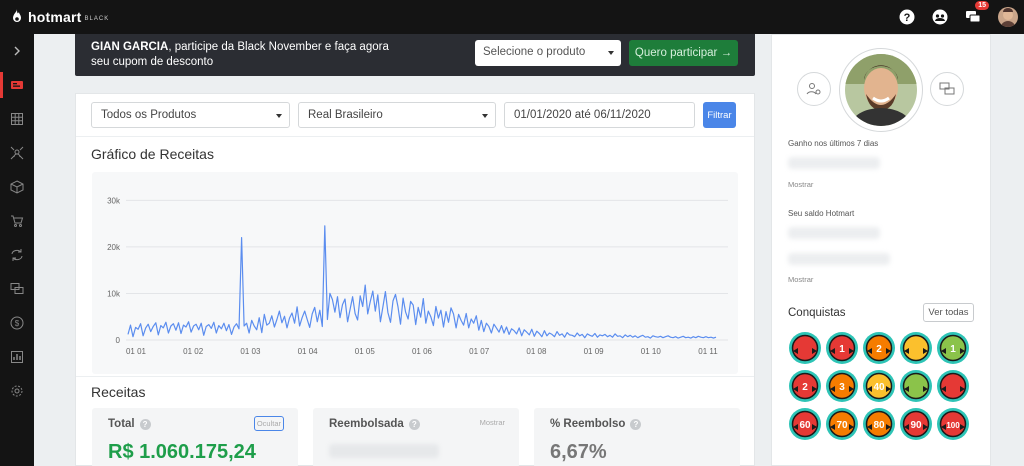  Describe the element at coordinates (881, 90) in the screenshot. I see `profile-photo` at that location.